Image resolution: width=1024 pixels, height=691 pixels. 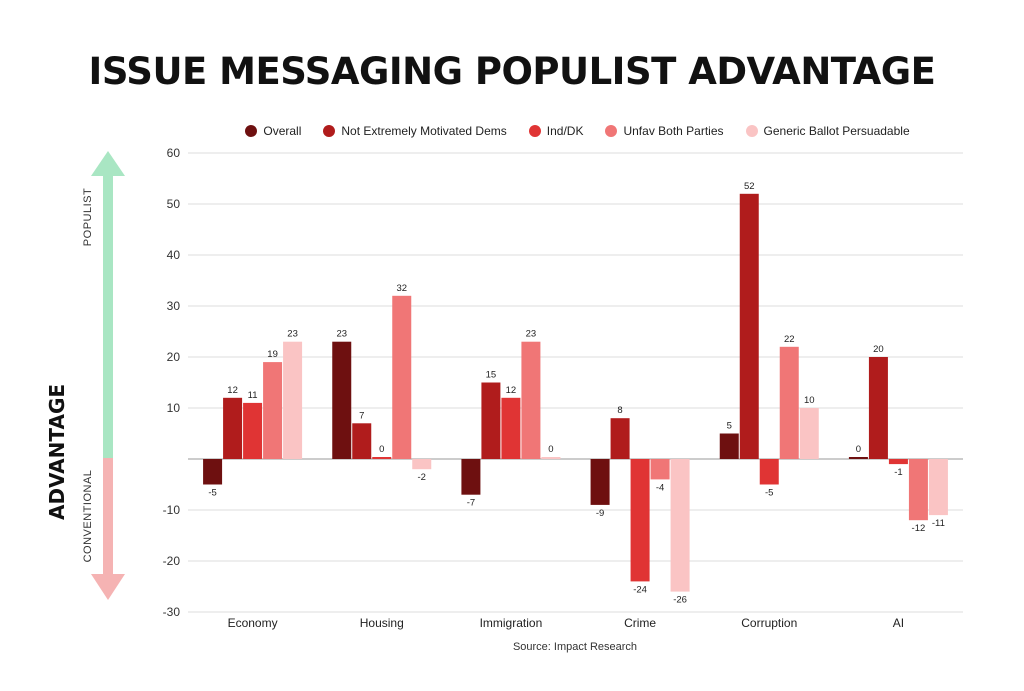 What do you see at coordinates (172, 561) in the screenshot?
I see `y-tick-label: -20` at bounding box center [172, 561].